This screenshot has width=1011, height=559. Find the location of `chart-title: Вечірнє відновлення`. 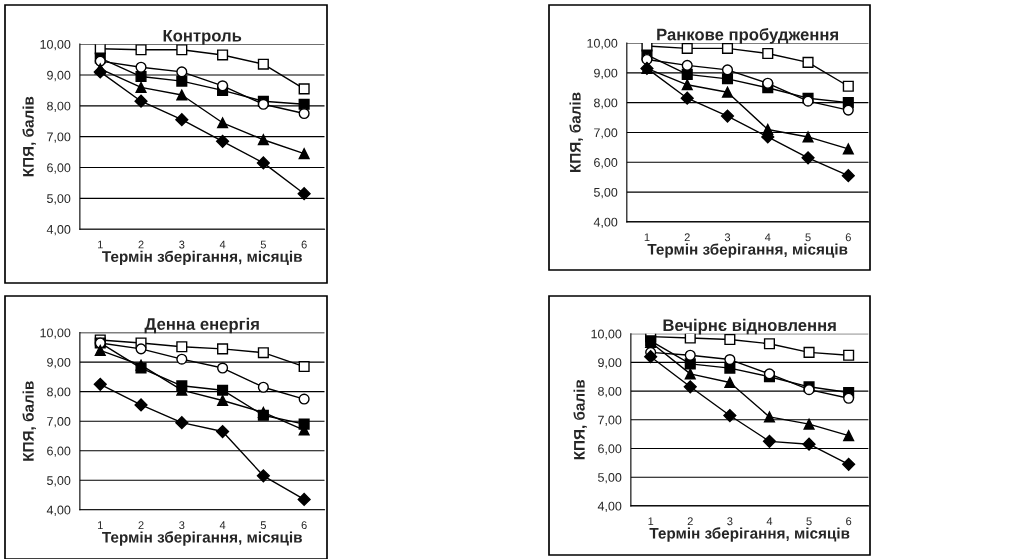

chart-title: Вечірнє відновлення is located at coordinates (749, 326).